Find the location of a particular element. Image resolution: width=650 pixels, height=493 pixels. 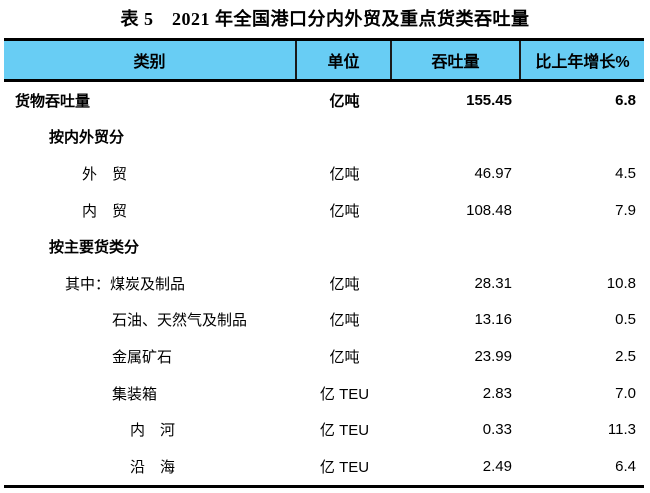

column-header-throughput: 吞吐量 is located at coordinates (456, 60).